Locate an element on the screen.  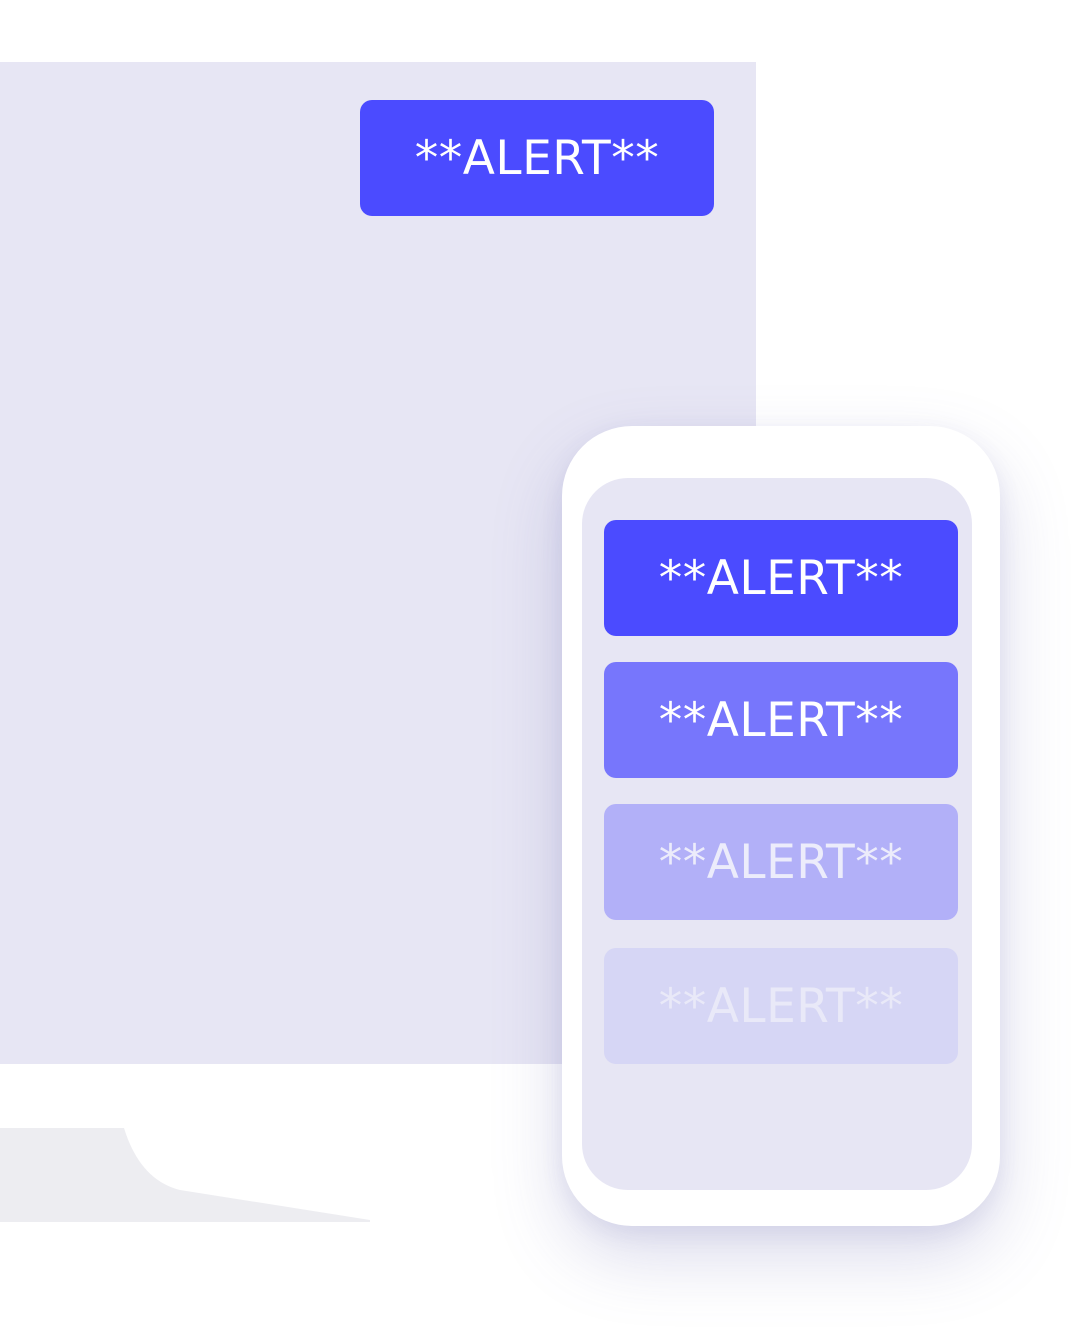
phone-alert-button-4: **ALERT** is located at coordinates (781, 1006).